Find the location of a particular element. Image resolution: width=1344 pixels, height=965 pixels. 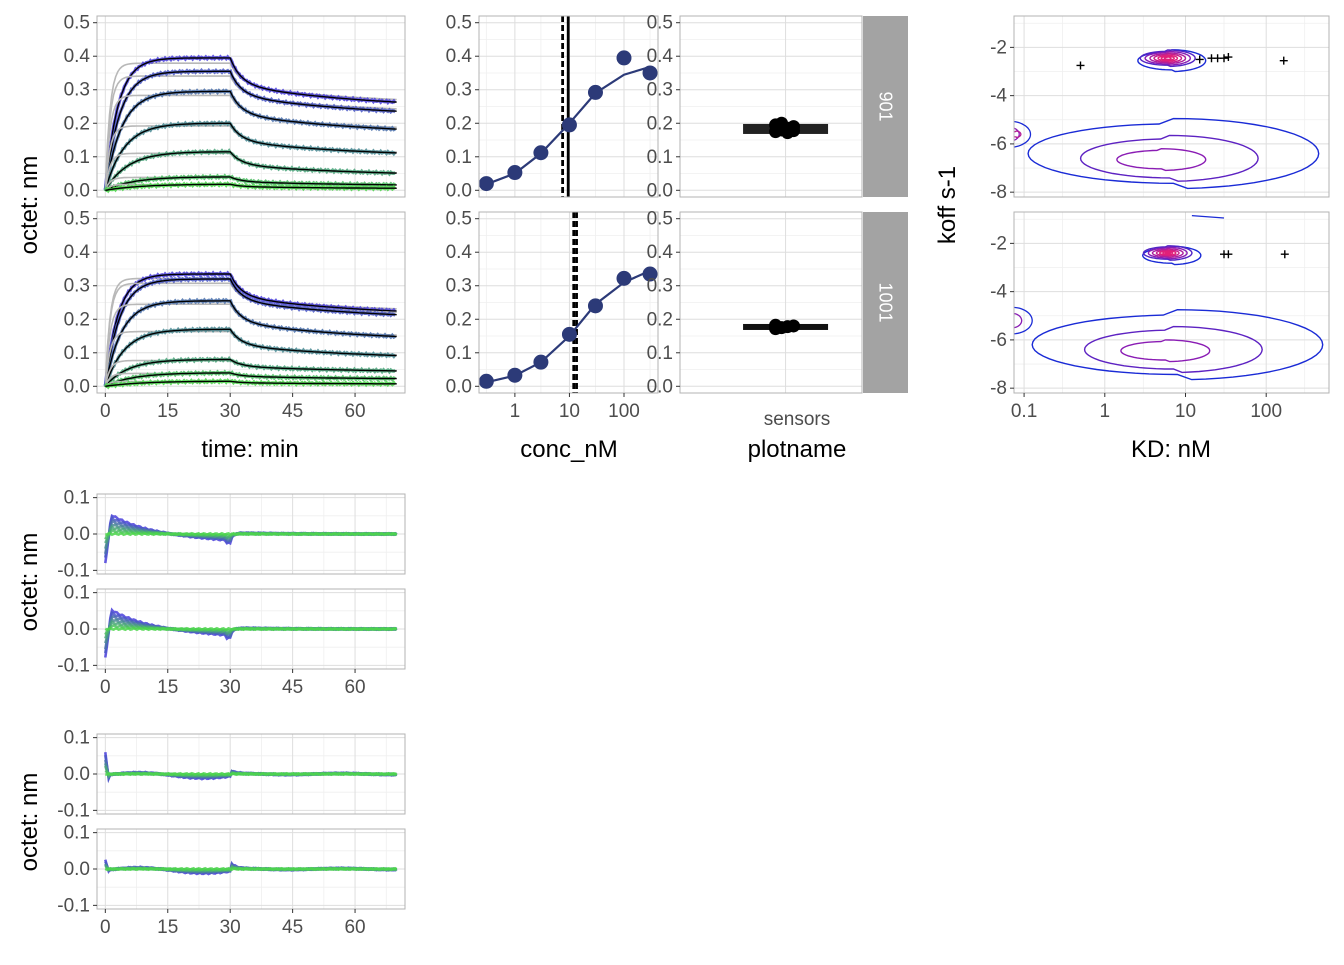

residuals-a-panel-1001: -0.1 0.0 0.1 0 15 30 45 60 is located at coordinates (231, 640).